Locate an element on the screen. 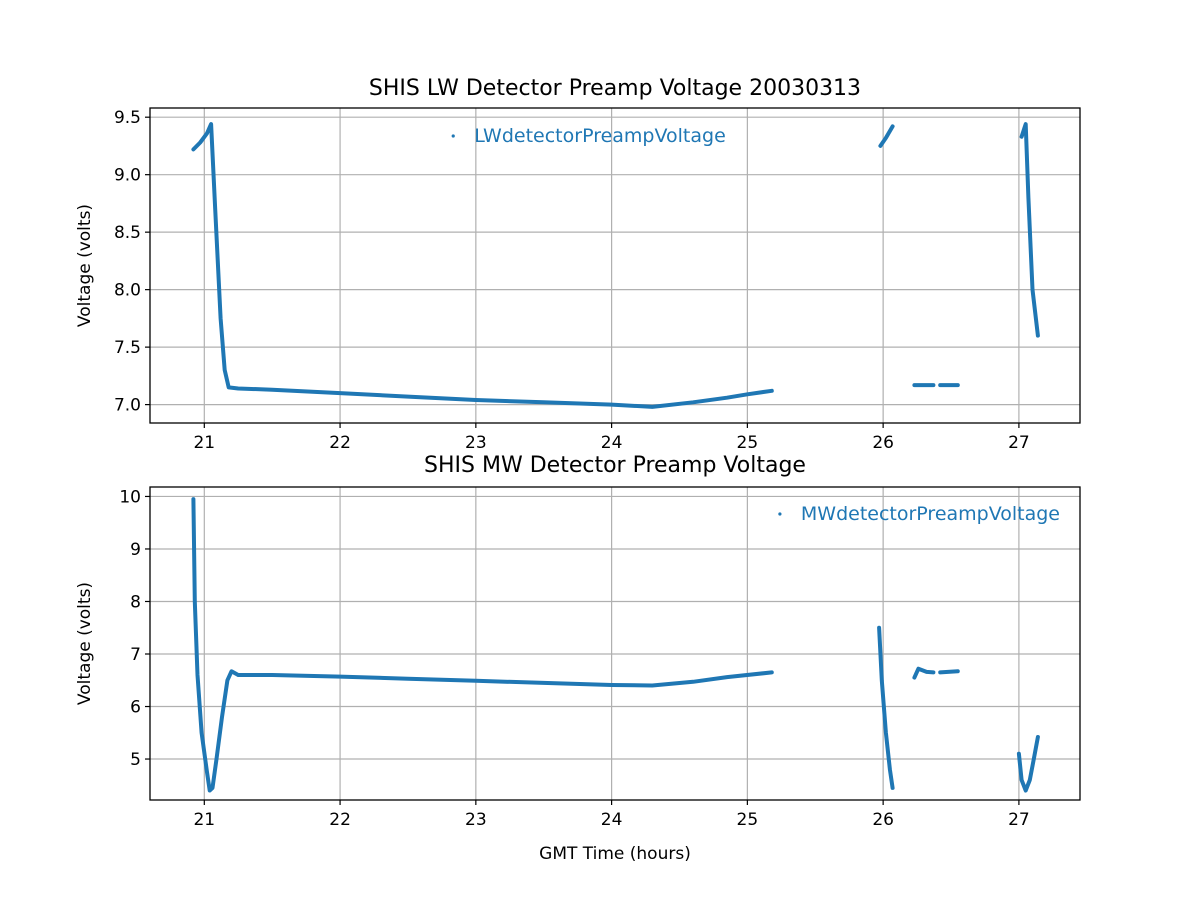 The image size is (1200, 904). lw-y-tick-label: 9.5 is located at coordinates (127, 118).